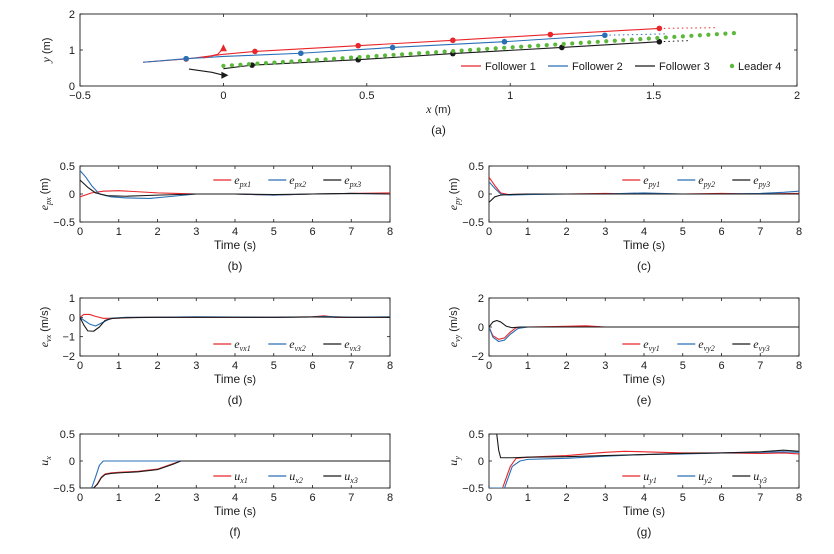 This screenshot has width=834, height=554. Describe the element at coordinates (274, 366) in the screenshot. I see `x-tick-label: 5` at that location.